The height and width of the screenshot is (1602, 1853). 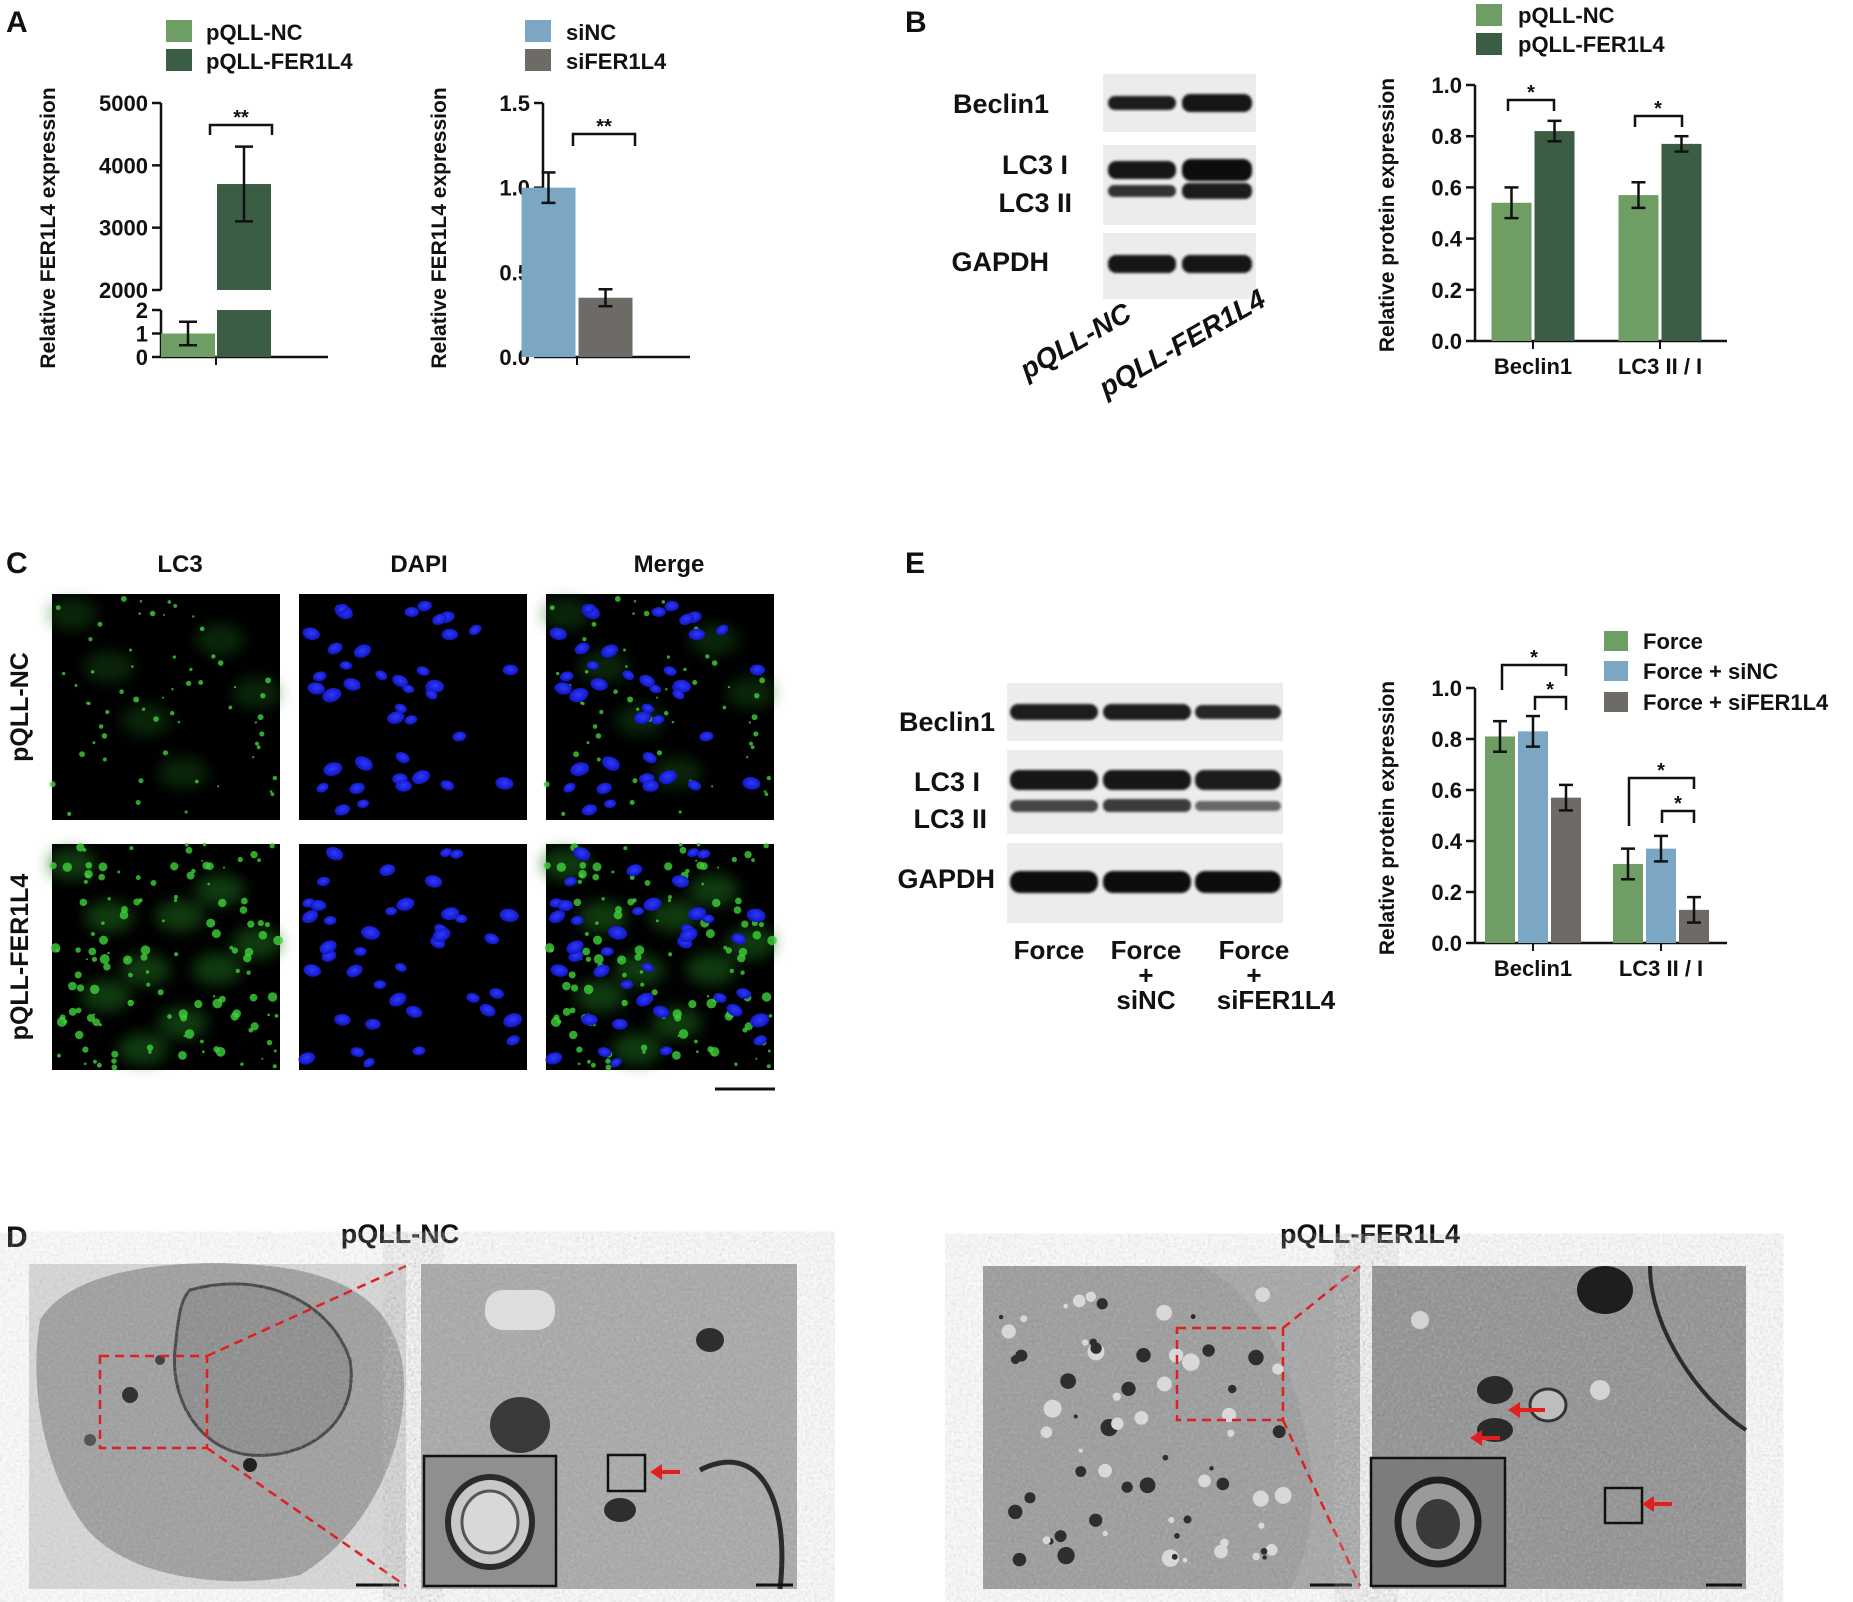 I want to click on legend-label-pqll-nc: pQLL-NC, so click(x=1566, y=15).